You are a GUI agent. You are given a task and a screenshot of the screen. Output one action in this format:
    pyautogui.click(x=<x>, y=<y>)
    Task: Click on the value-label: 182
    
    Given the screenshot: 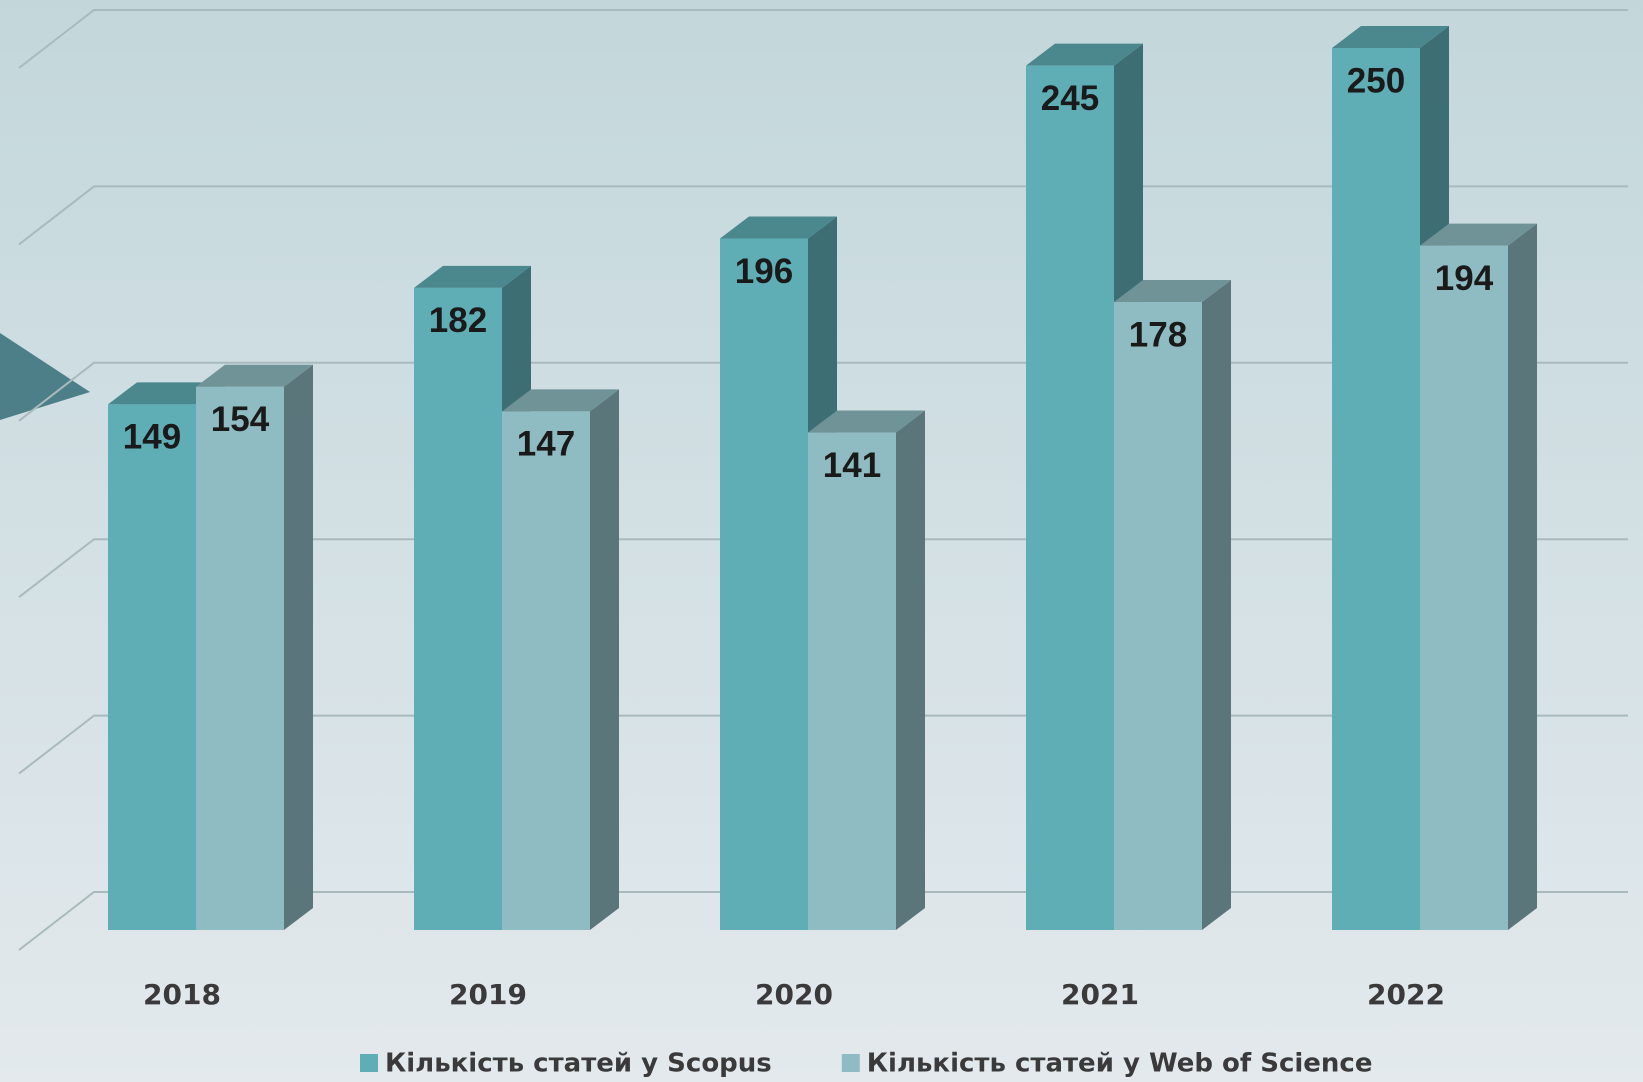 What is the action you would take?
    pyautogui.click(x=458, y=320)
    